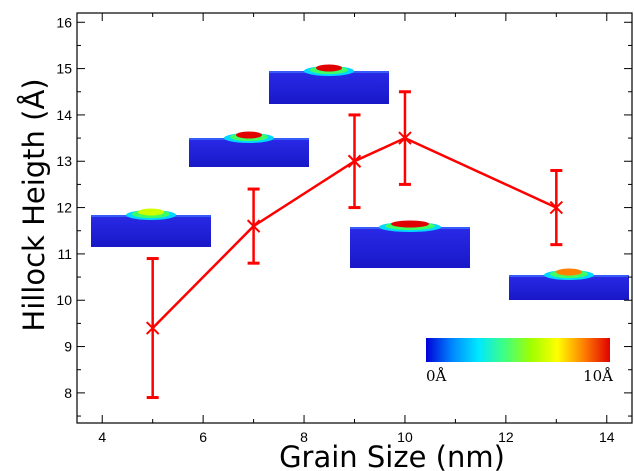  I want to click on y-tick-label: 8, so click(68, 393).